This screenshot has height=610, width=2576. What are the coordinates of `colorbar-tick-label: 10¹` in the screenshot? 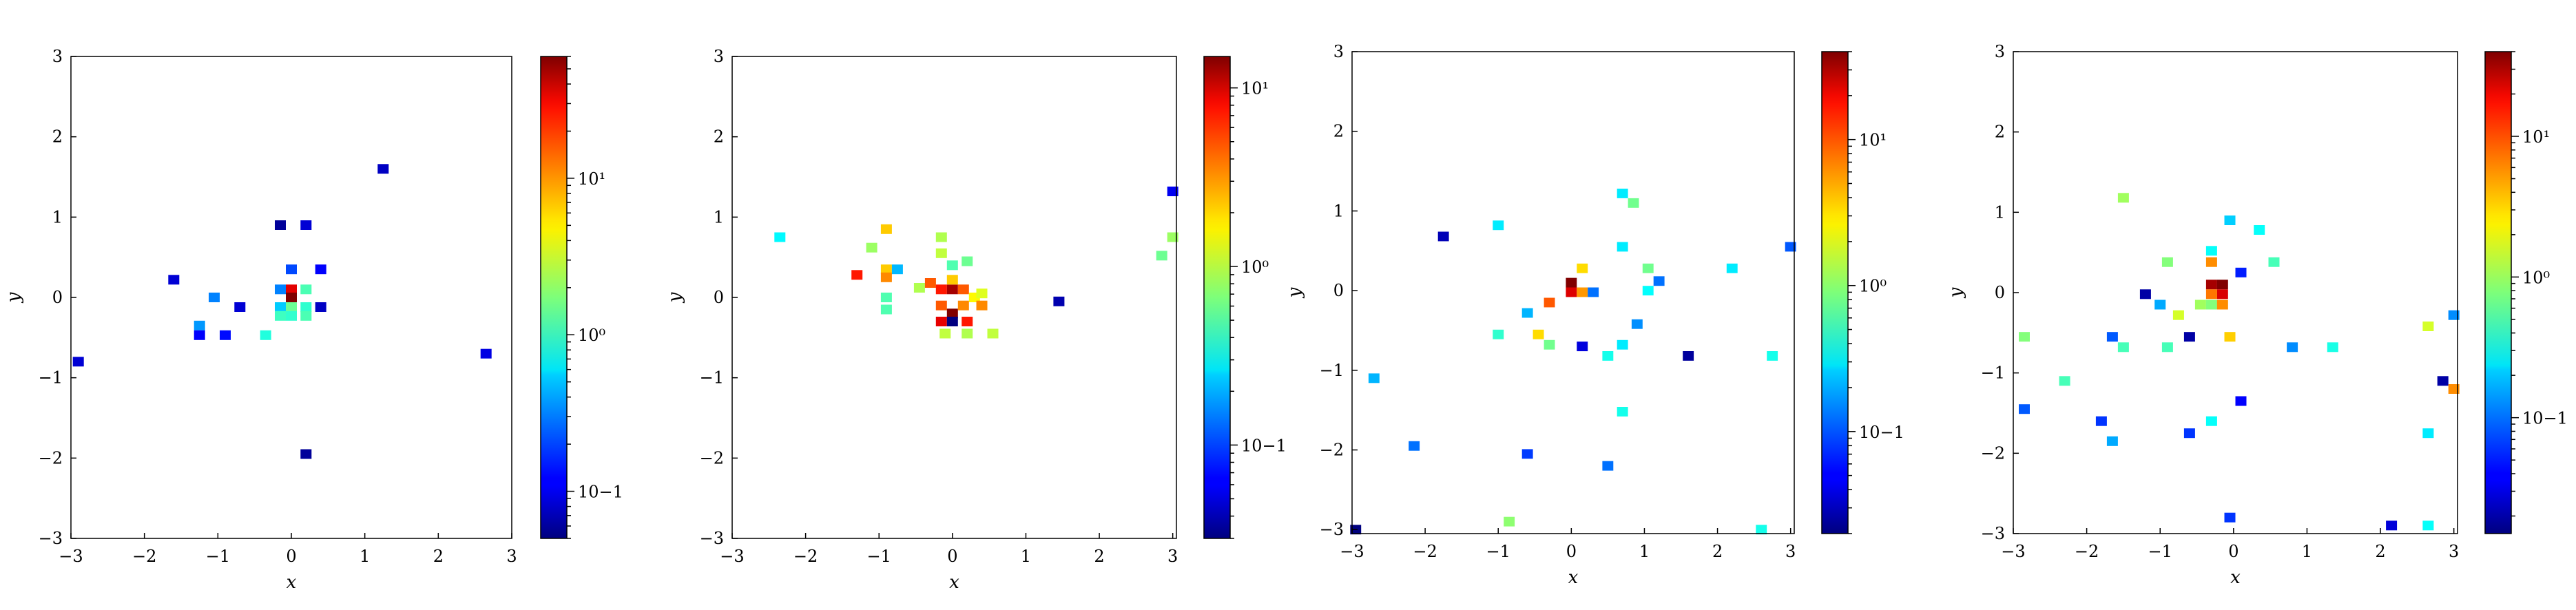 It's located at (591, 179).